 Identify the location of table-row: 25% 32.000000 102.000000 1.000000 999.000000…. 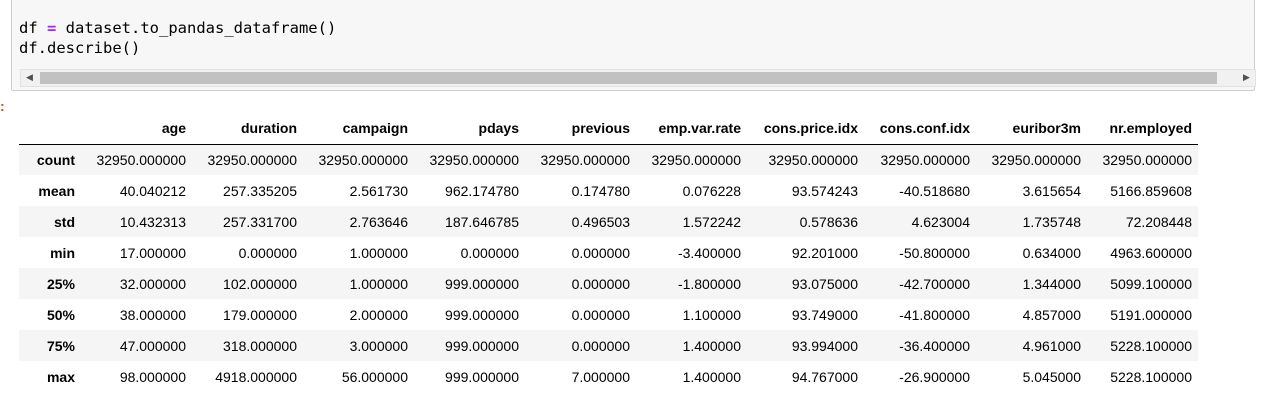
(608, 283).